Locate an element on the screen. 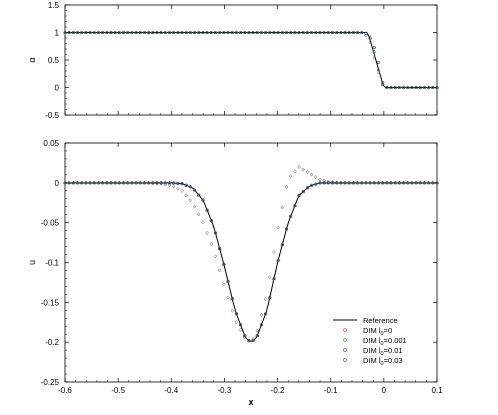  y-tick-label: 0 is located at coordinates (57, 183).